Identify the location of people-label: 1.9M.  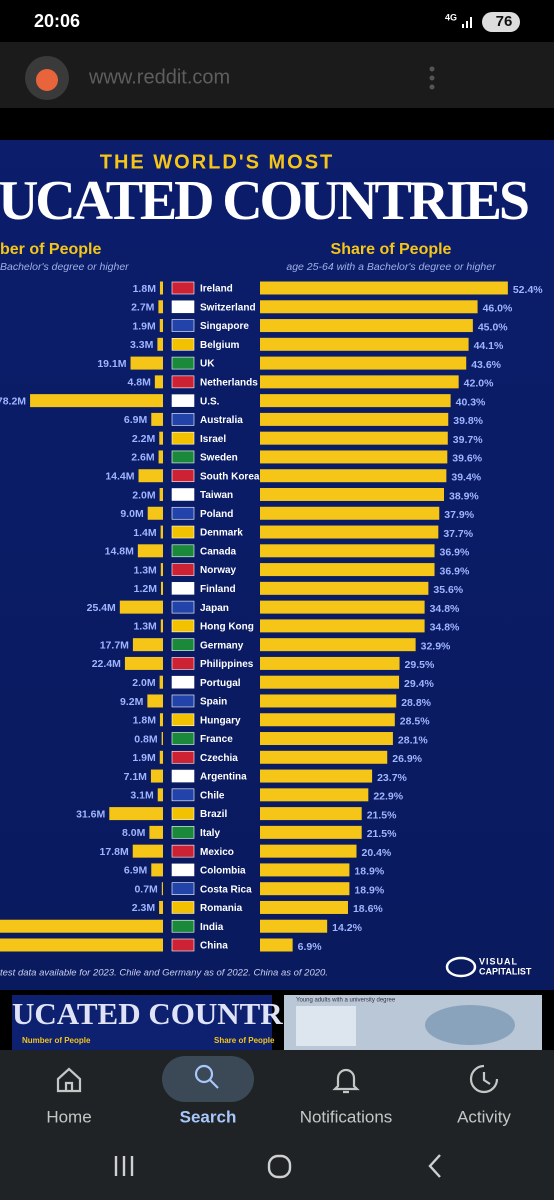
(144, 758).